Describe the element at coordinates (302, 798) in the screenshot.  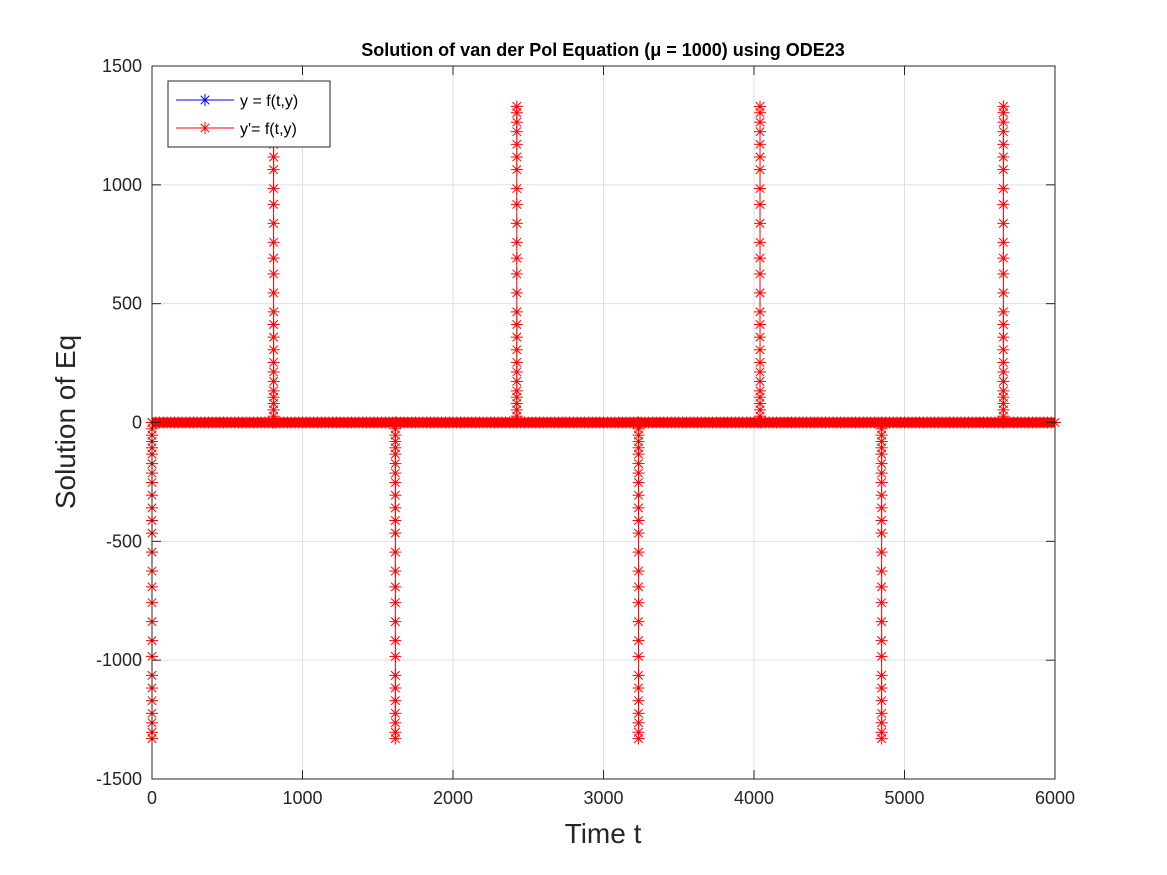
I see `x-tick-label-1: 1000` at that location.